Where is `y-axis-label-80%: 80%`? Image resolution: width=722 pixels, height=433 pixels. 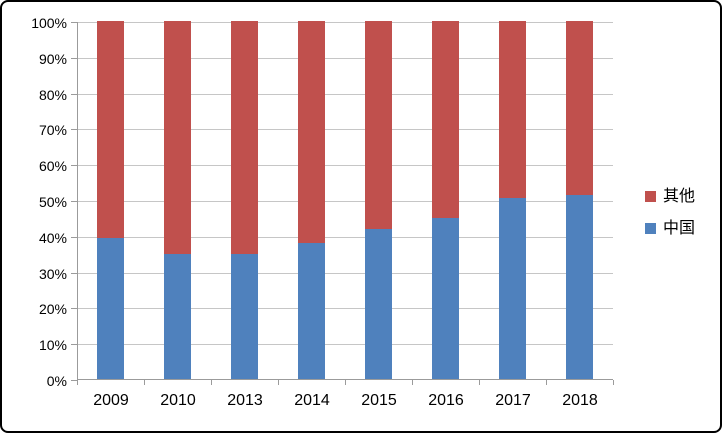
y-axis-label-80%: 80% is located at coordinates (52, 94).